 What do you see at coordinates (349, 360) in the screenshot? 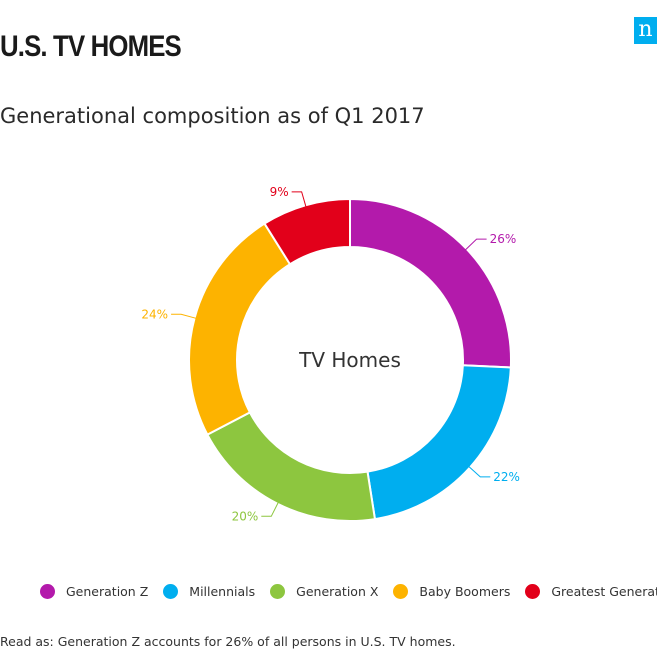
I see `center-label: TV Homes` at bounding box center [349, 360].